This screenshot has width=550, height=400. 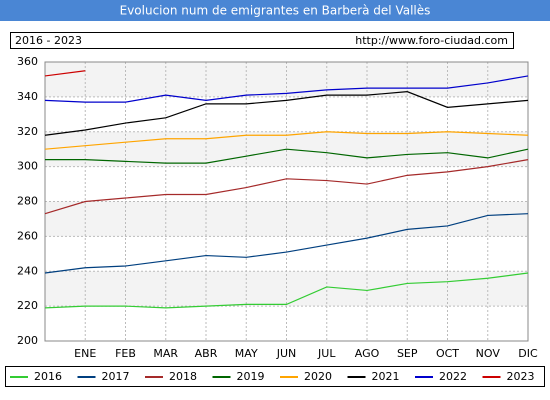 I want to click on x-tick-label: MAR, so click(x=165, y=353).